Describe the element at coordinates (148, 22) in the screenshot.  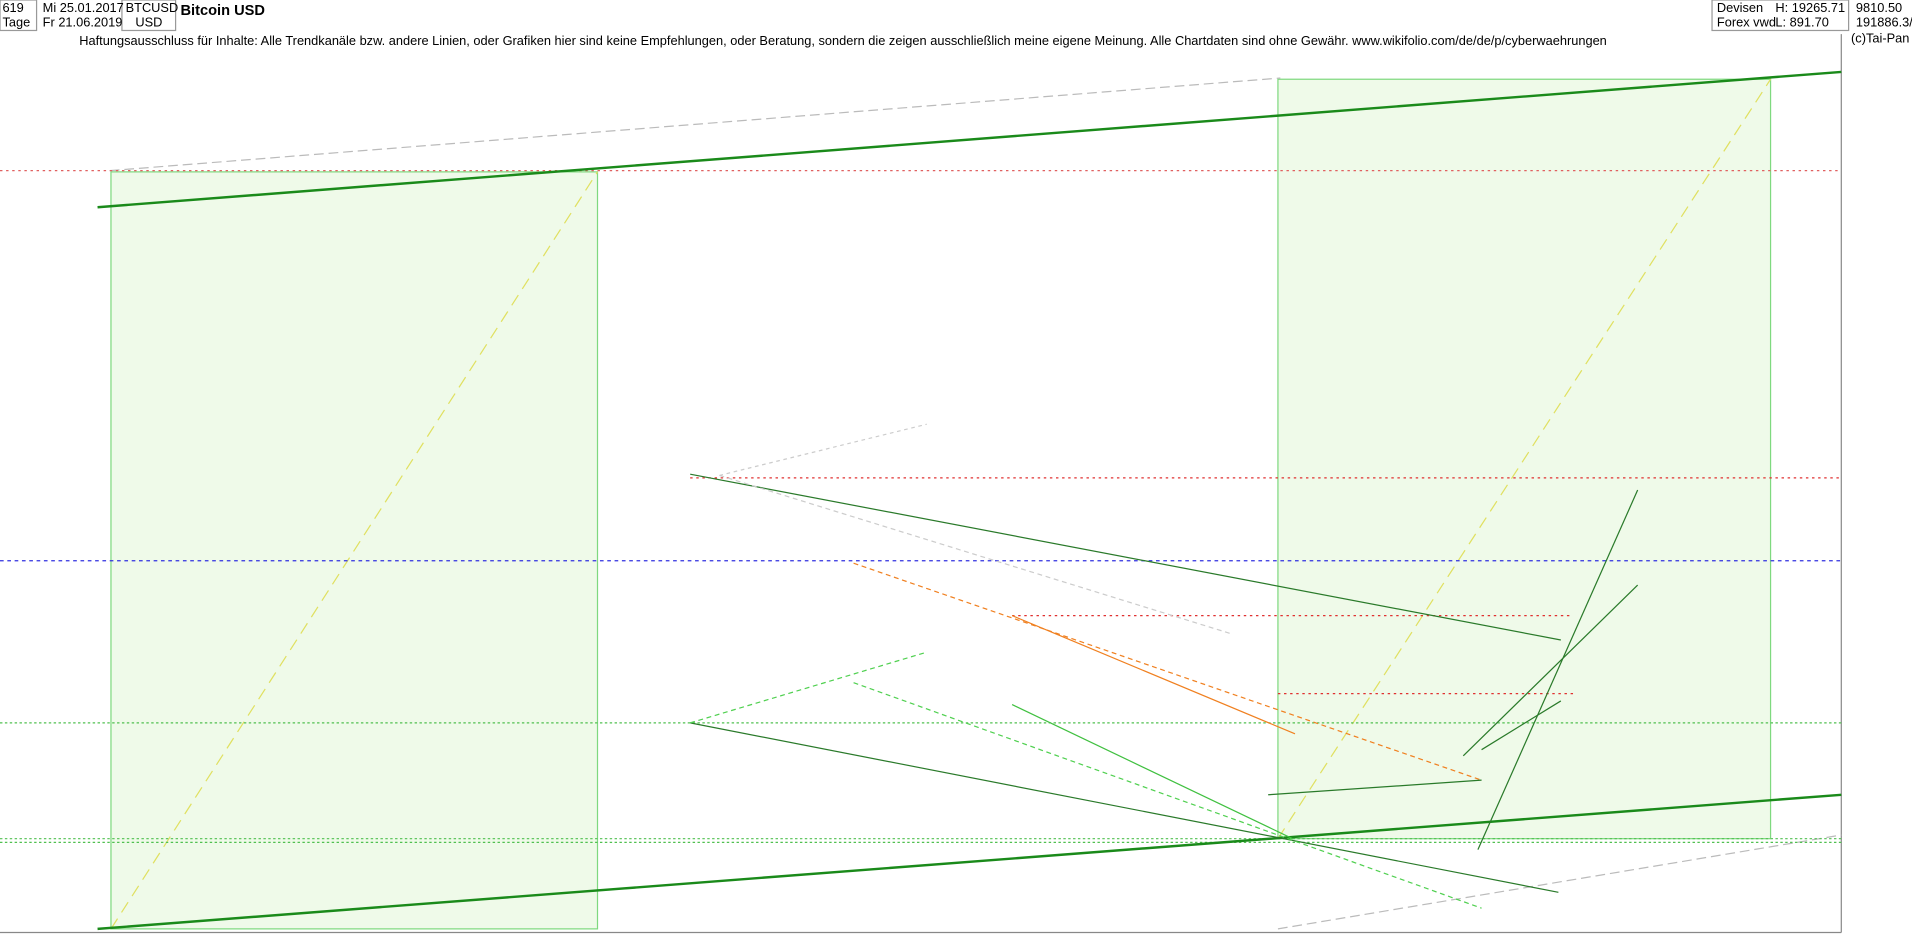
I see `currency: USD` at that location.